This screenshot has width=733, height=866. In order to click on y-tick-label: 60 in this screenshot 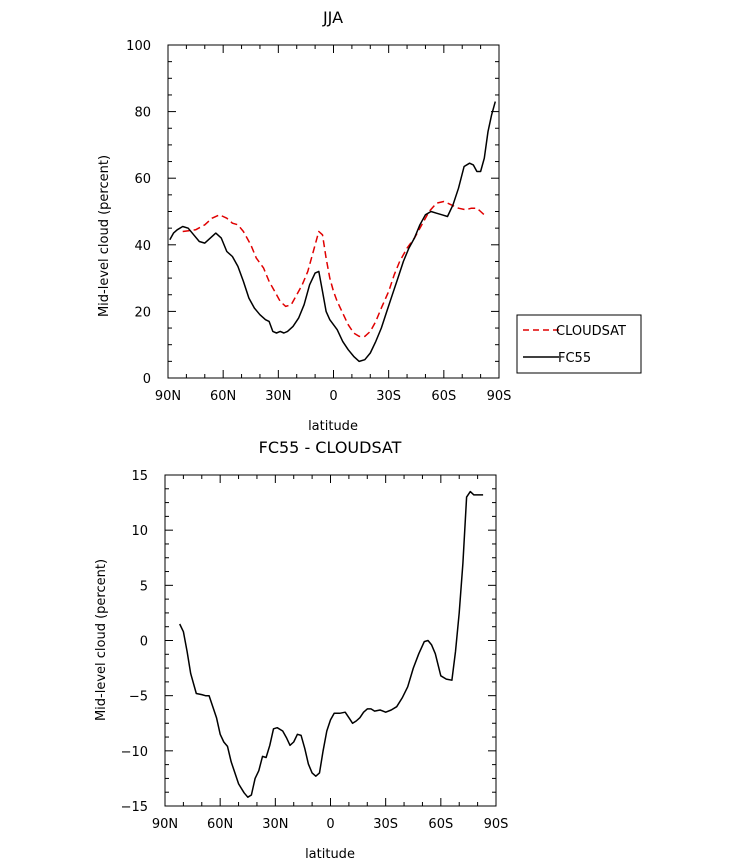, I will do `click(142, 179)`.